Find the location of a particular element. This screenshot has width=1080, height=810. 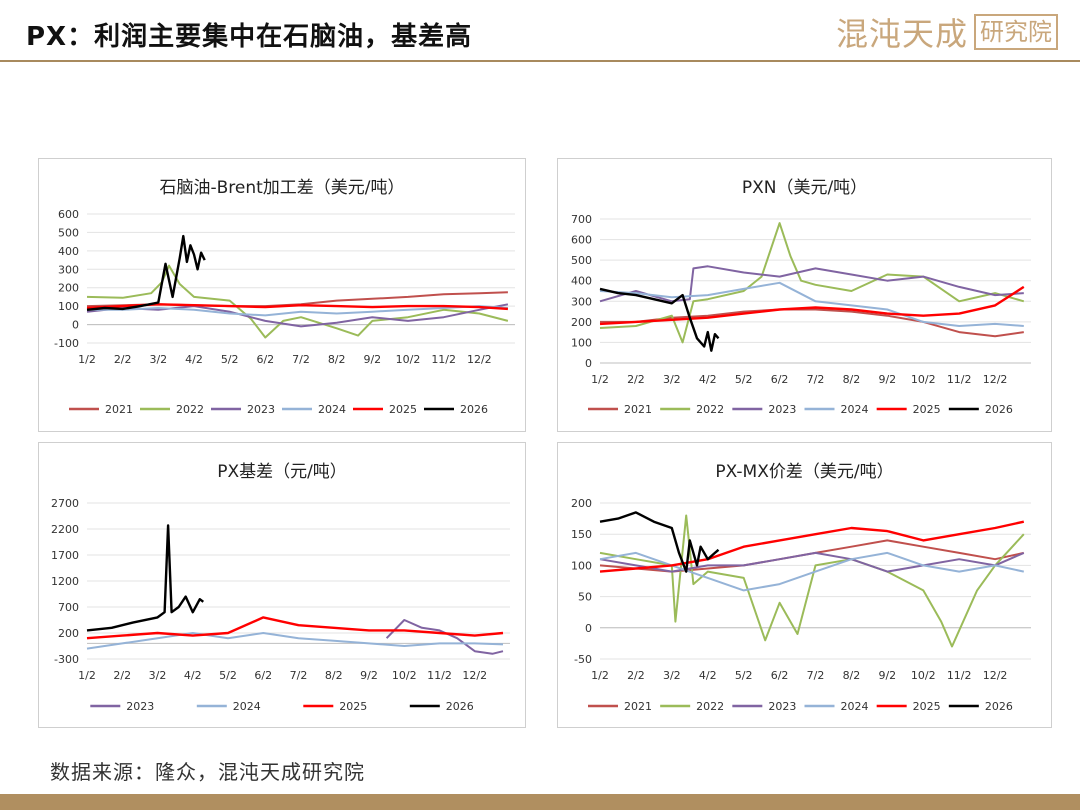

page-title: PX：利润主要集中在石脑油，基差高 is located at coordinates (249, 37).